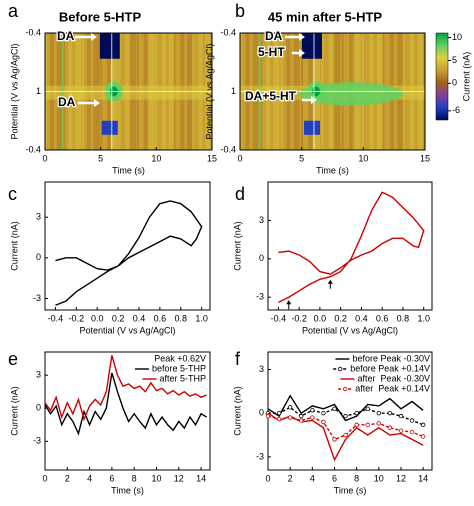  Describe the element at coordinates (356, 478) in the screenshot. I see `x-tick-label: 8` at that location.